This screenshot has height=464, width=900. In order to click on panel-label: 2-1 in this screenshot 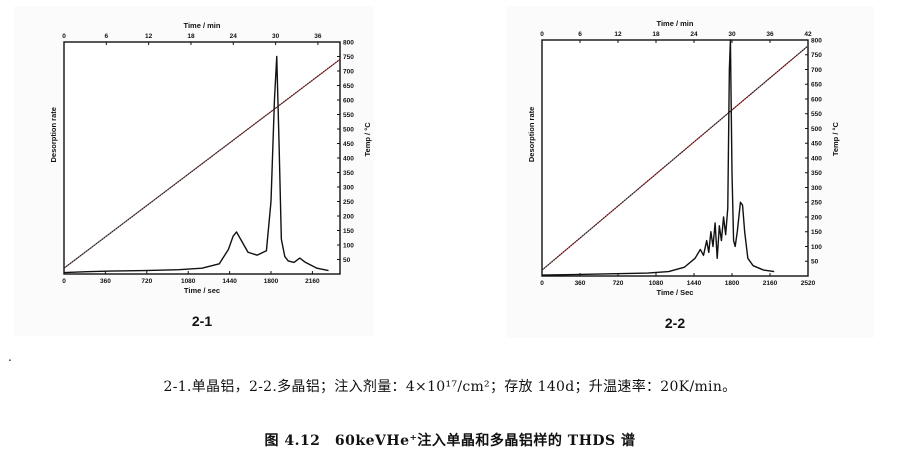, I will do `click(202, 321)`.